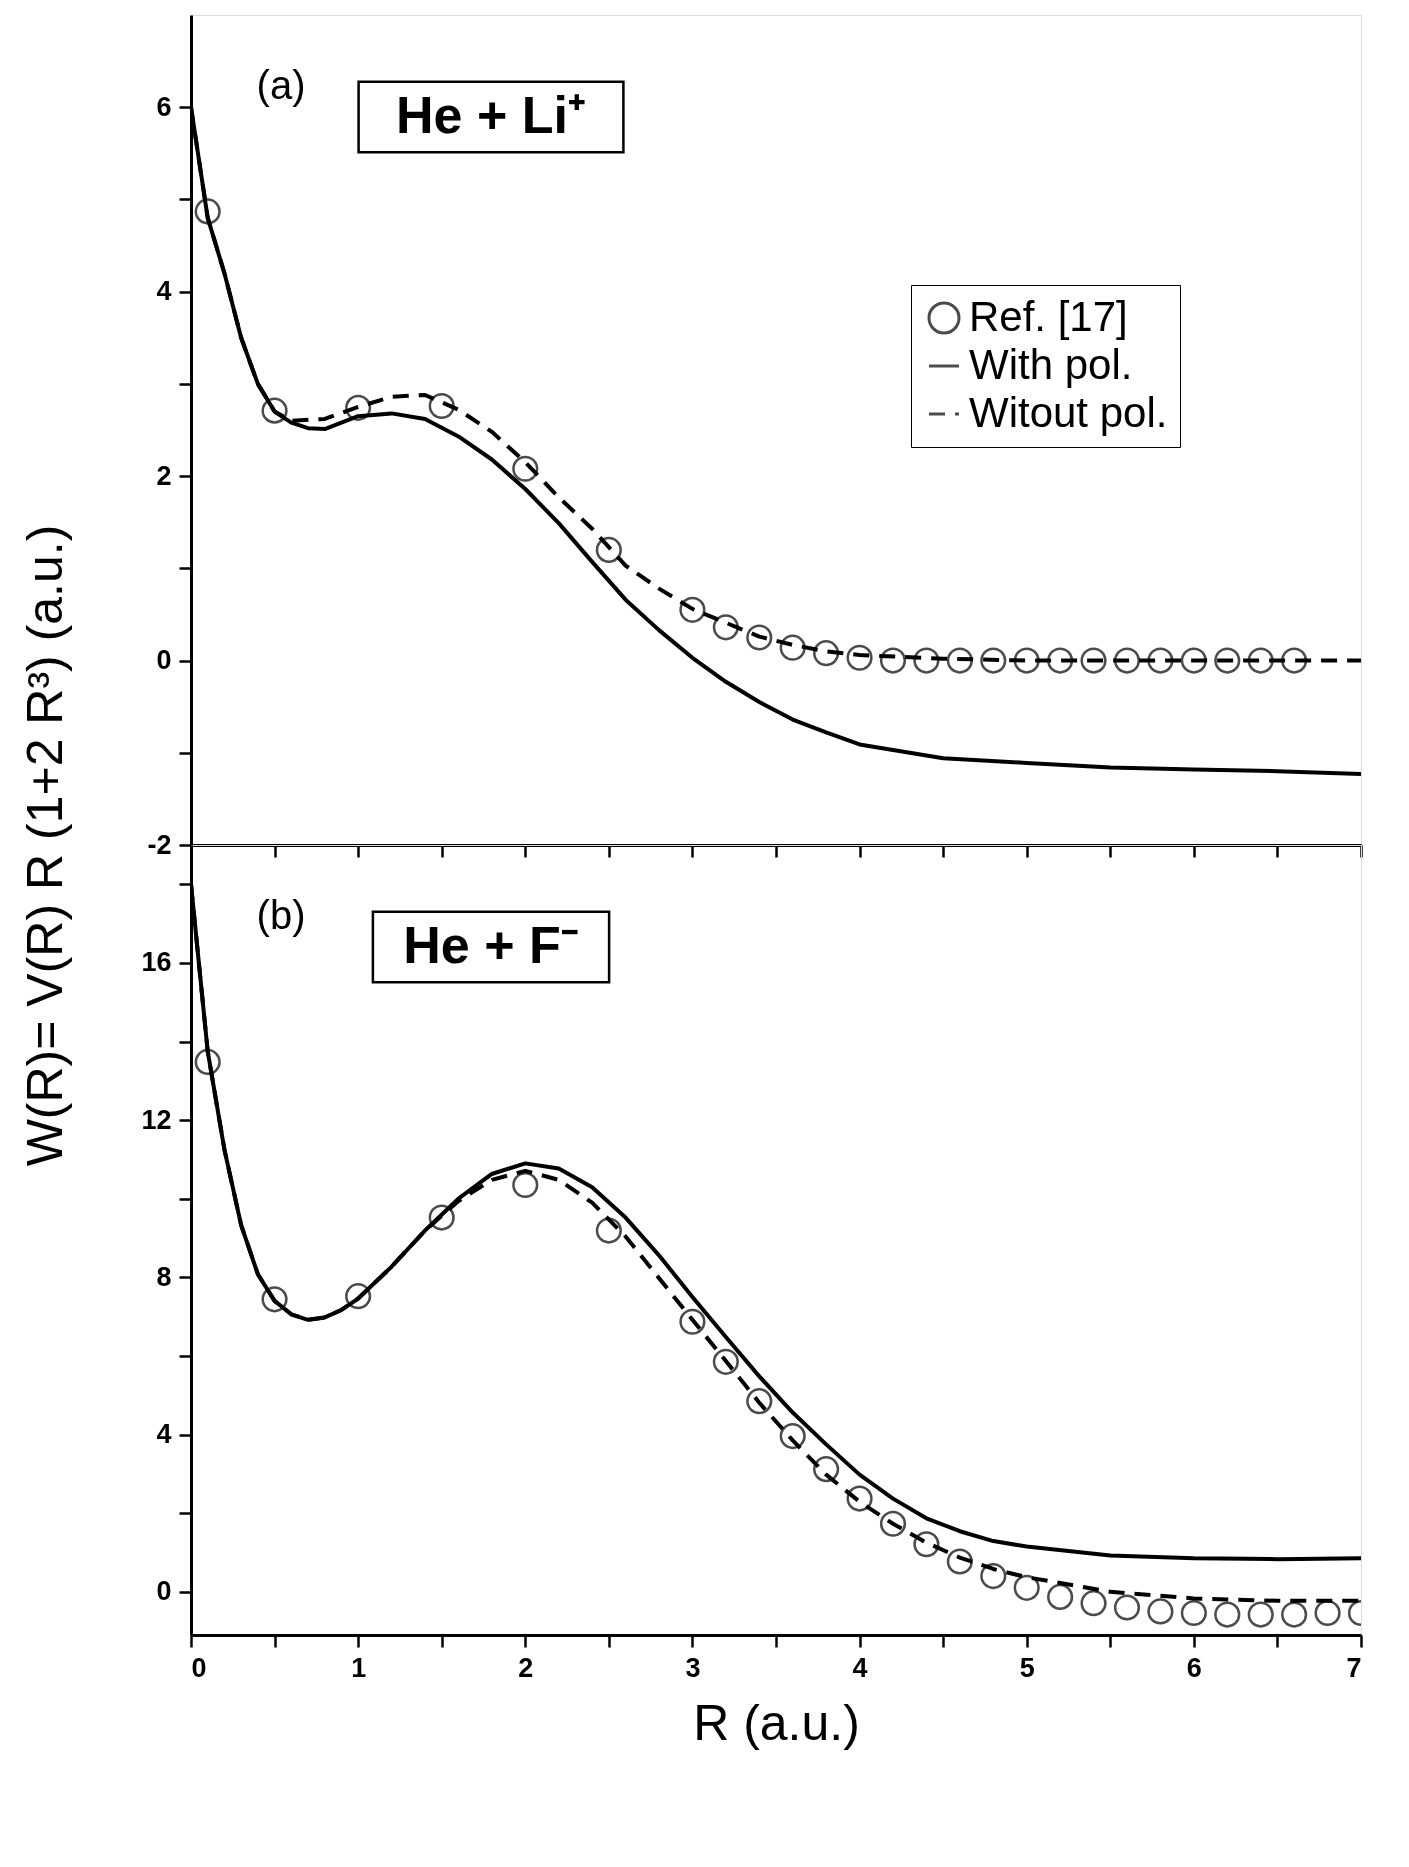 The width and height of the screenshot is (1409, 1867). Describe the element at coordinates (359, 1667) in the screenshot. I see `x-tick-label: 1` at that location.